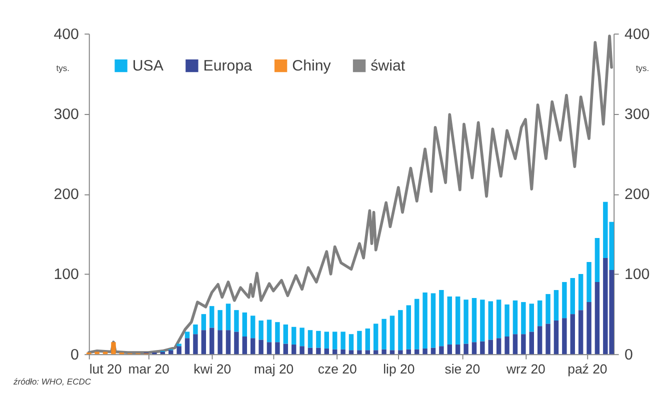 The width and height of the screenshot is (659, 407). Describe the element at coordinates (105, 369) in the screenshot. I see `x-tick-label: lut 20` at that location.